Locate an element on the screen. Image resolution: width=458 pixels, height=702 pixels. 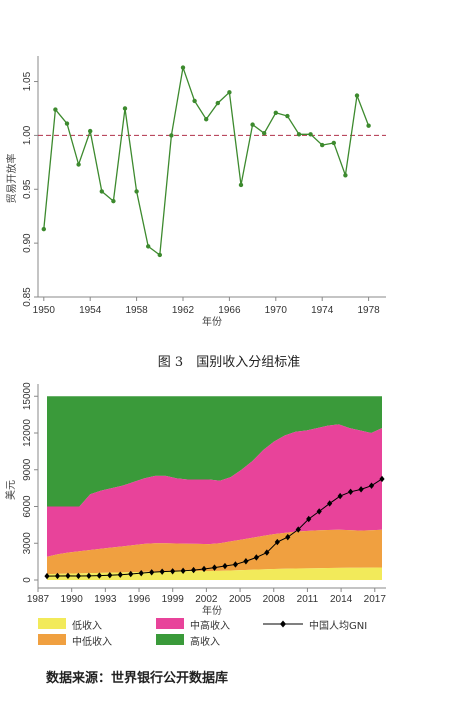
y-tick-label: 1.05 is located at coordinates (27, 81).